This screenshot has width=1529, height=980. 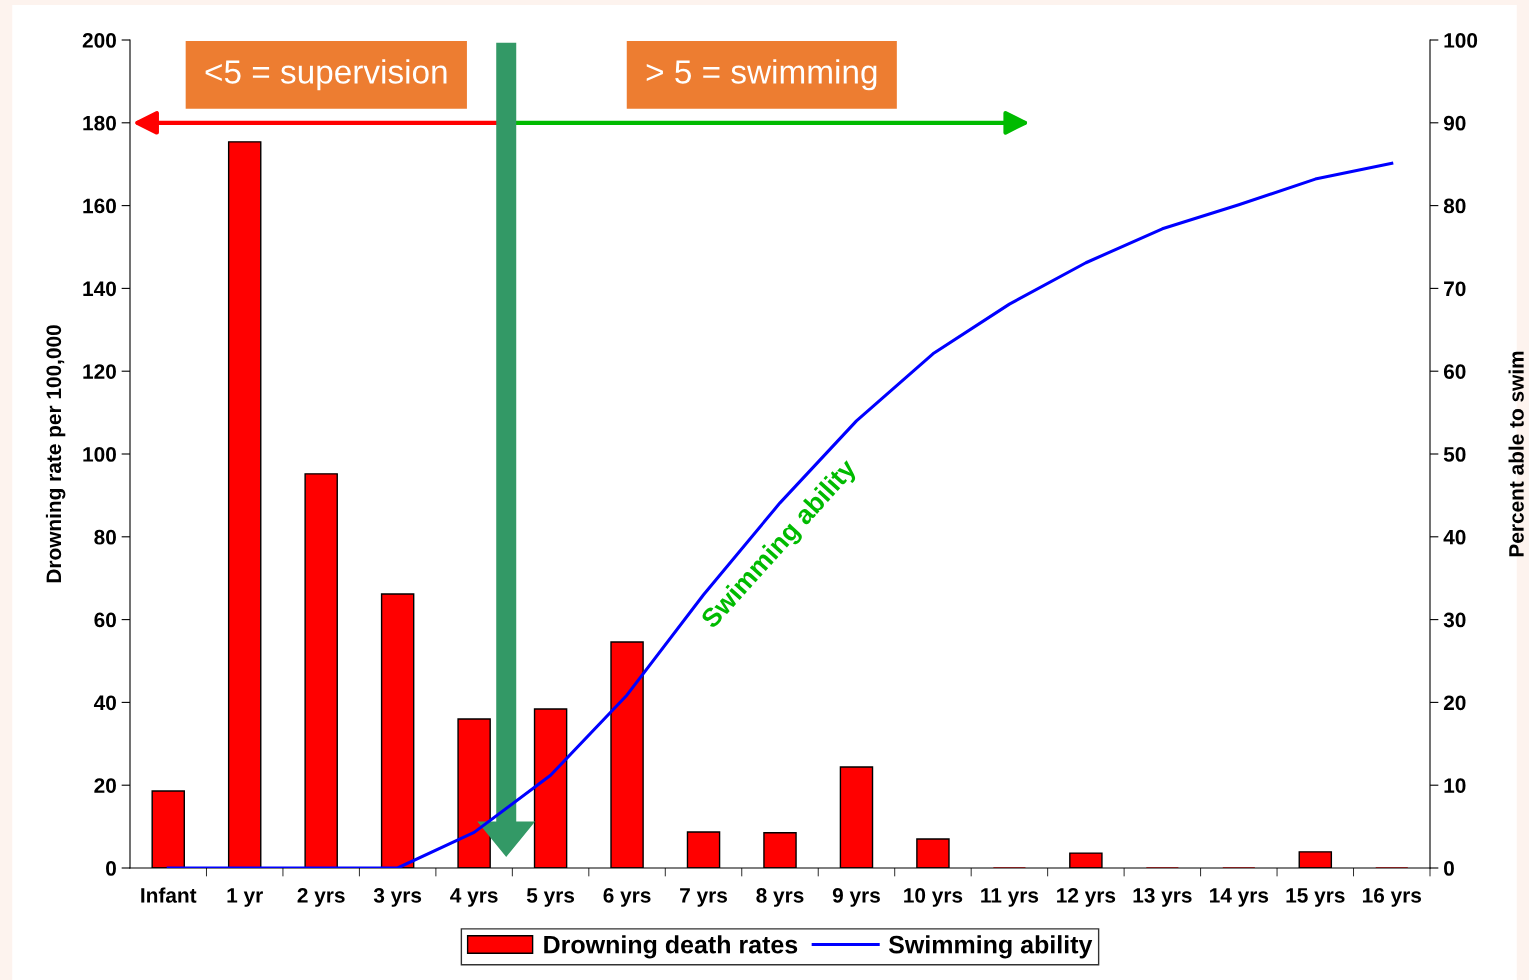 What do you see at coordinates (105, 537) in the screenshot?
I see `y-tick-label: 80` at bounding box center [105, 537].